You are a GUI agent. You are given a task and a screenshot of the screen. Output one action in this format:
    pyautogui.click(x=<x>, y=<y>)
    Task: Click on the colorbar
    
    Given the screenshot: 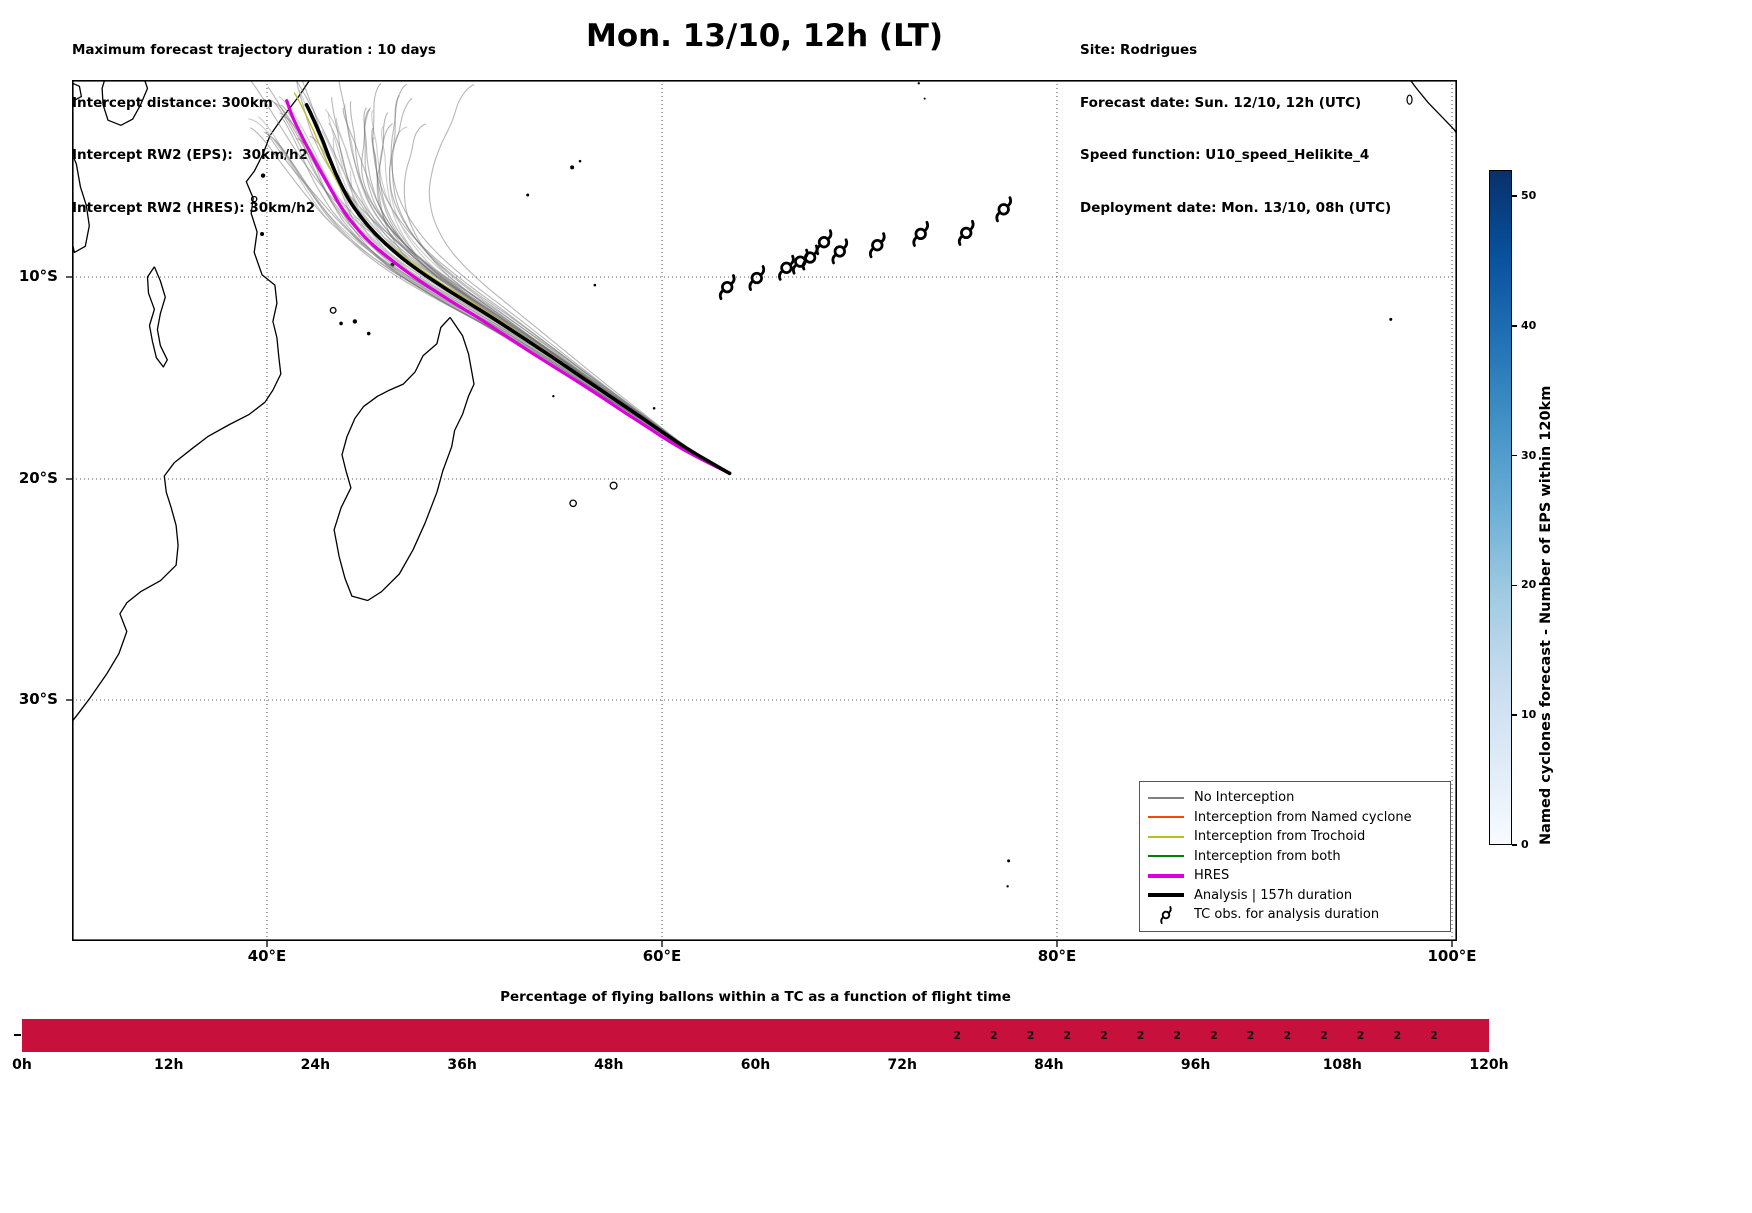 What is the action you would take?
    pyautogui.click(x=1500, y=507)
    